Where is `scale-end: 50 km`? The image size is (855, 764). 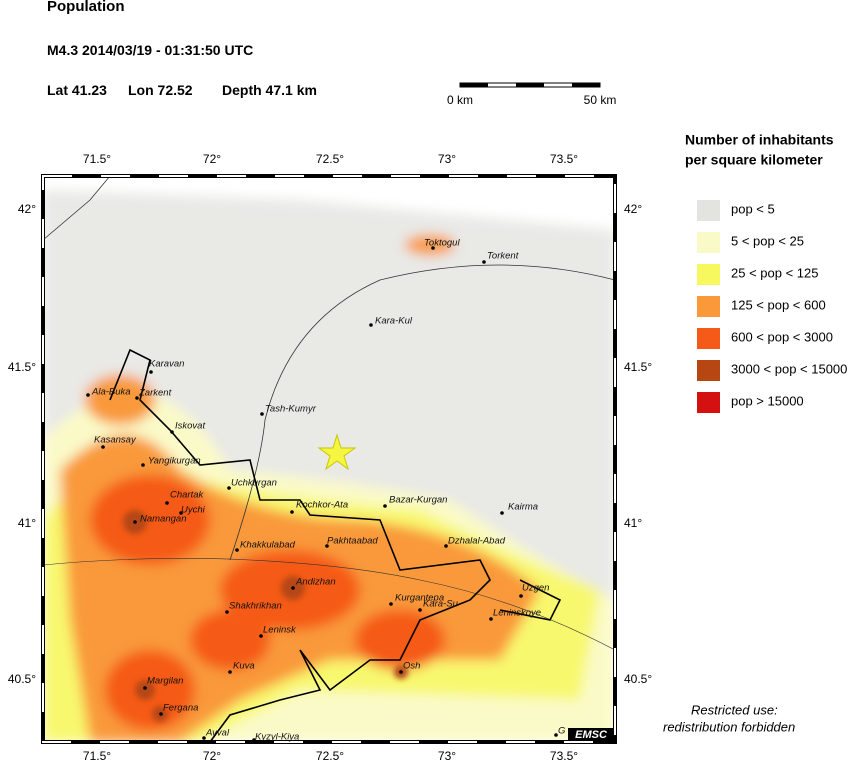
scale-end: 50 km is located at coordinates (600, 100).